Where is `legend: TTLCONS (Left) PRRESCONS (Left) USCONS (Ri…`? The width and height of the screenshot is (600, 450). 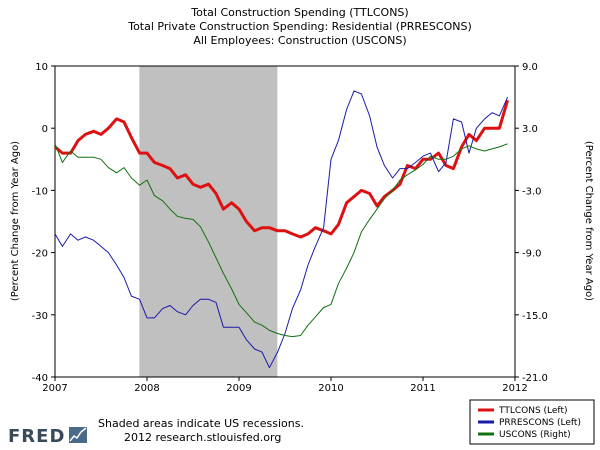
legend: TTLCONS (Left) PRRESCONS (Left) USCONS (Ri… is located at coordinates (532, 422).